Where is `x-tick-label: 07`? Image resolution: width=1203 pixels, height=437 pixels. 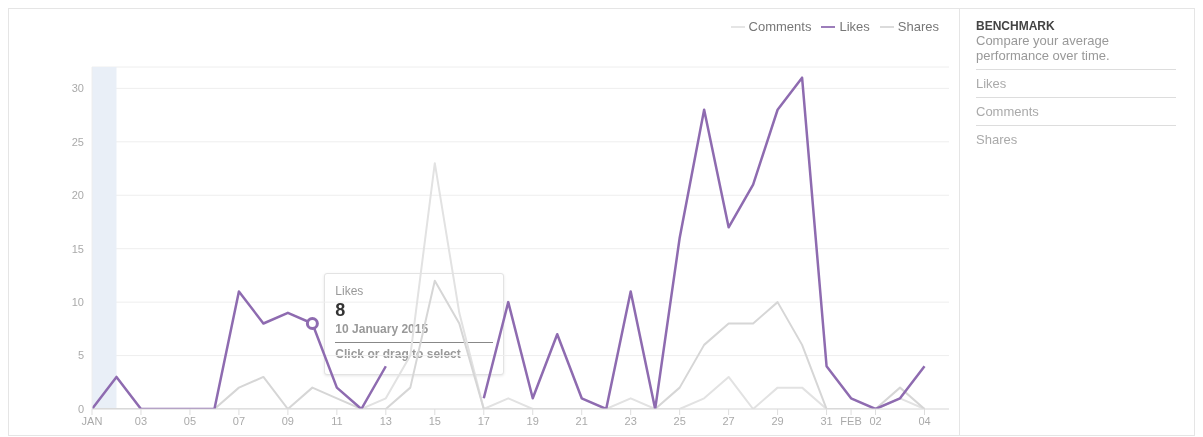 x-tick-label: 07 is located at coordinates (239, 420).